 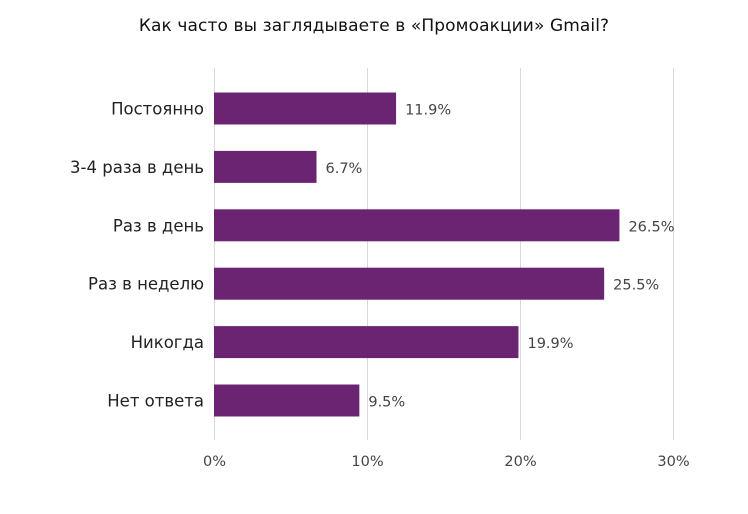 What do you see at coordinates (636, 286) in the screenshot?
I see `value-label: 25.5%` at bounding box center [636, 286].